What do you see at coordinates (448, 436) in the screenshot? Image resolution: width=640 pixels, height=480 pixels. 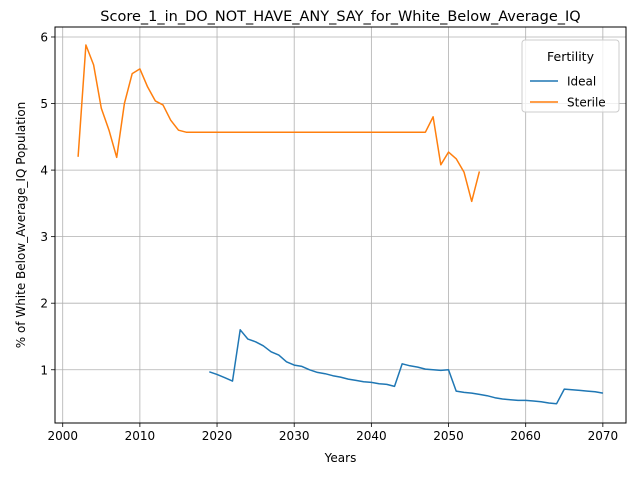 I see `x-tick-label: 2050` at bounding box center [448, 436].